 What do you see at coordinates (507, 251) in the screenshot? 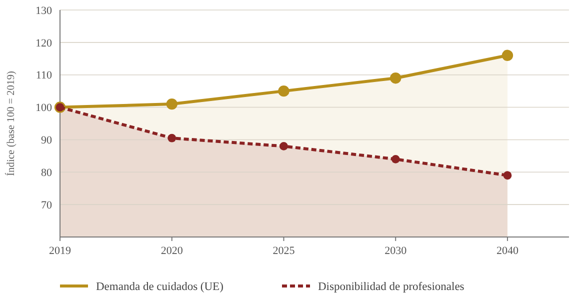
I see `x-tick-label: 2040` at bounding box center [507, 251].